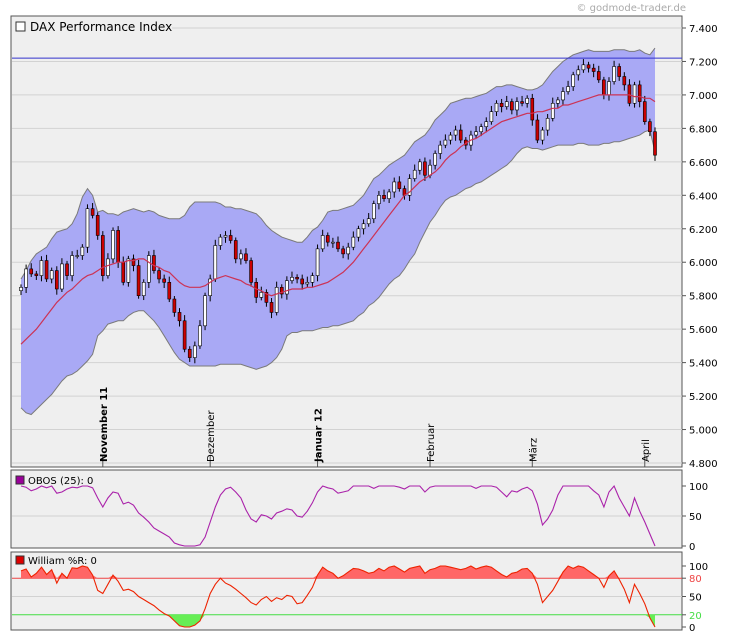  I want to click on williams-tick-label: 50, so click(695, 598).